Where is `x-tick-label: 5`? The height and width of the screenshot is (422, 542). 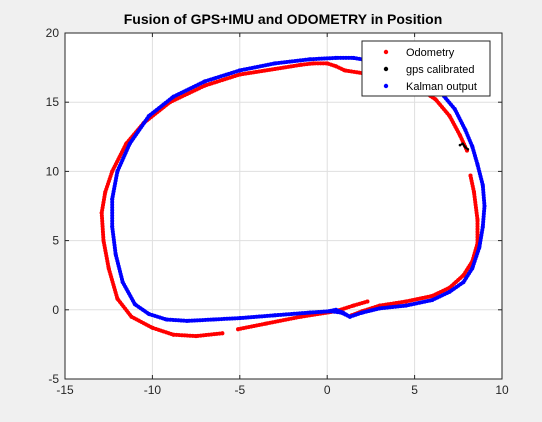
x-tick-label: 5 is located at coordinates (414, 390).